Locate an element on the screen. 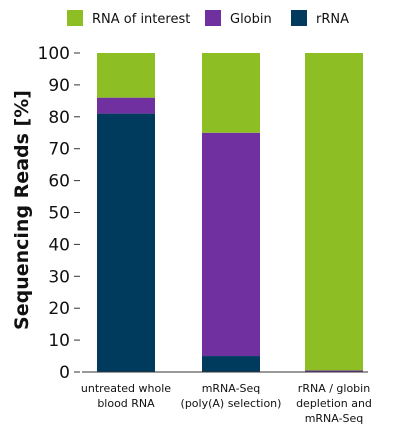 Image resolution: width=400 pixels, height=442 pixels. y-tick-label: 20 is located at coordinates (59, 309).